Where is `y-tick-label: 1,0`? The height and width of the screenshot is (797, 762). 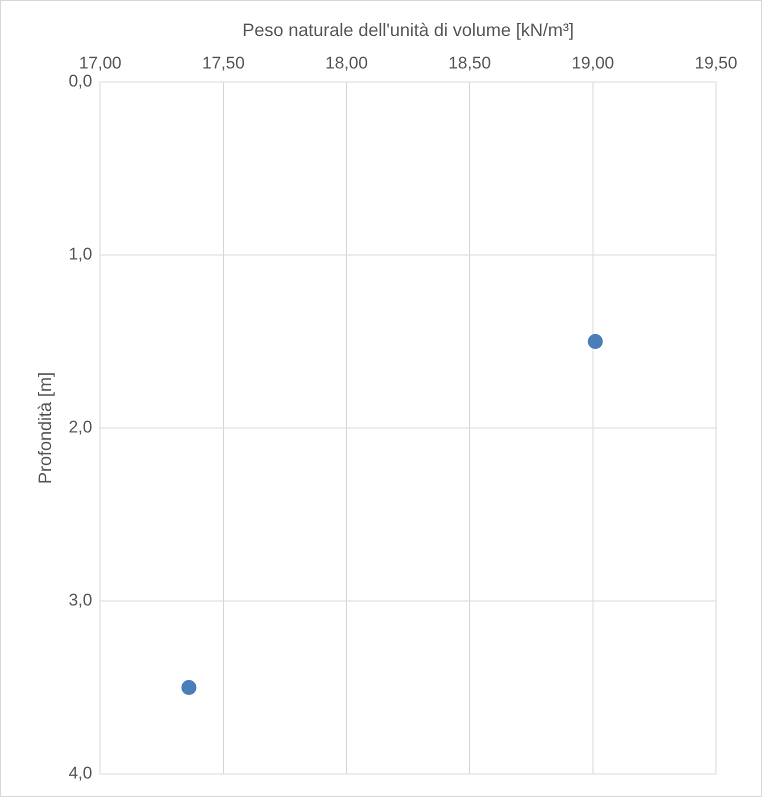
y-tick-label: 1,0 is located at coordinates (80, 254).